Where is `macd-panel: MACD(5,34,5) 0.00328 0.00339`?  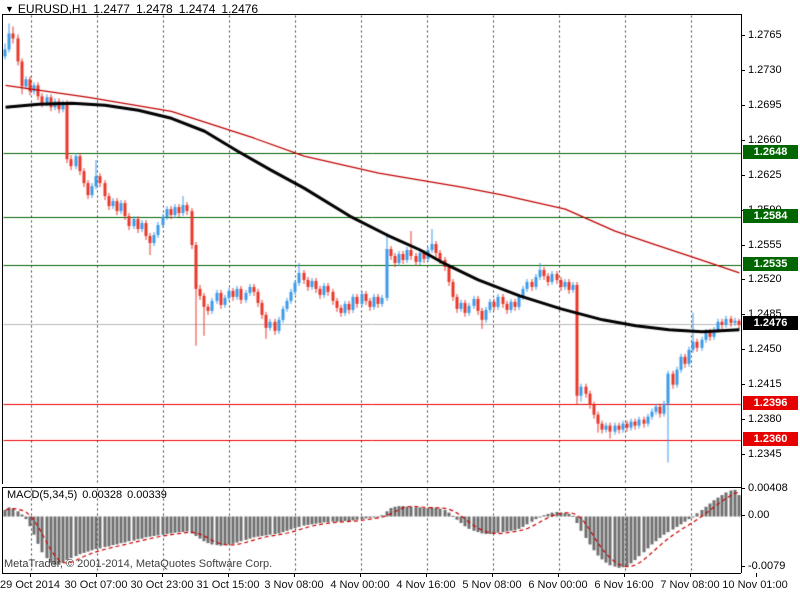
macd-panel: MACD(5,34,5) 0.00328 0.00339 is located at coordinates (371, 530).